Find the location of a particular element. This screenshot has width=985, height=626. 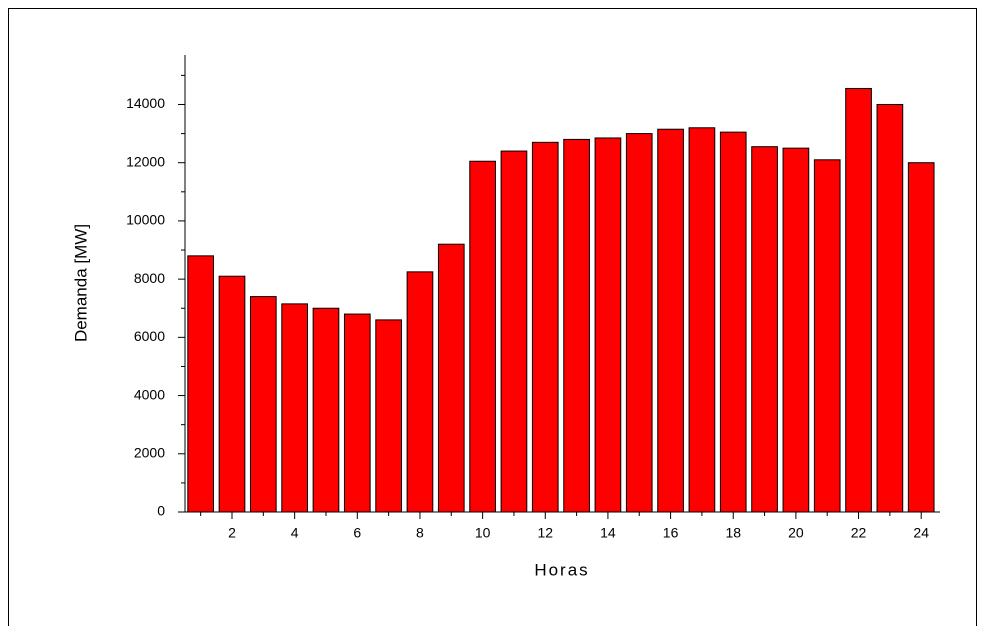

x-tick-label: 20 is located at coordinates (796, 533).